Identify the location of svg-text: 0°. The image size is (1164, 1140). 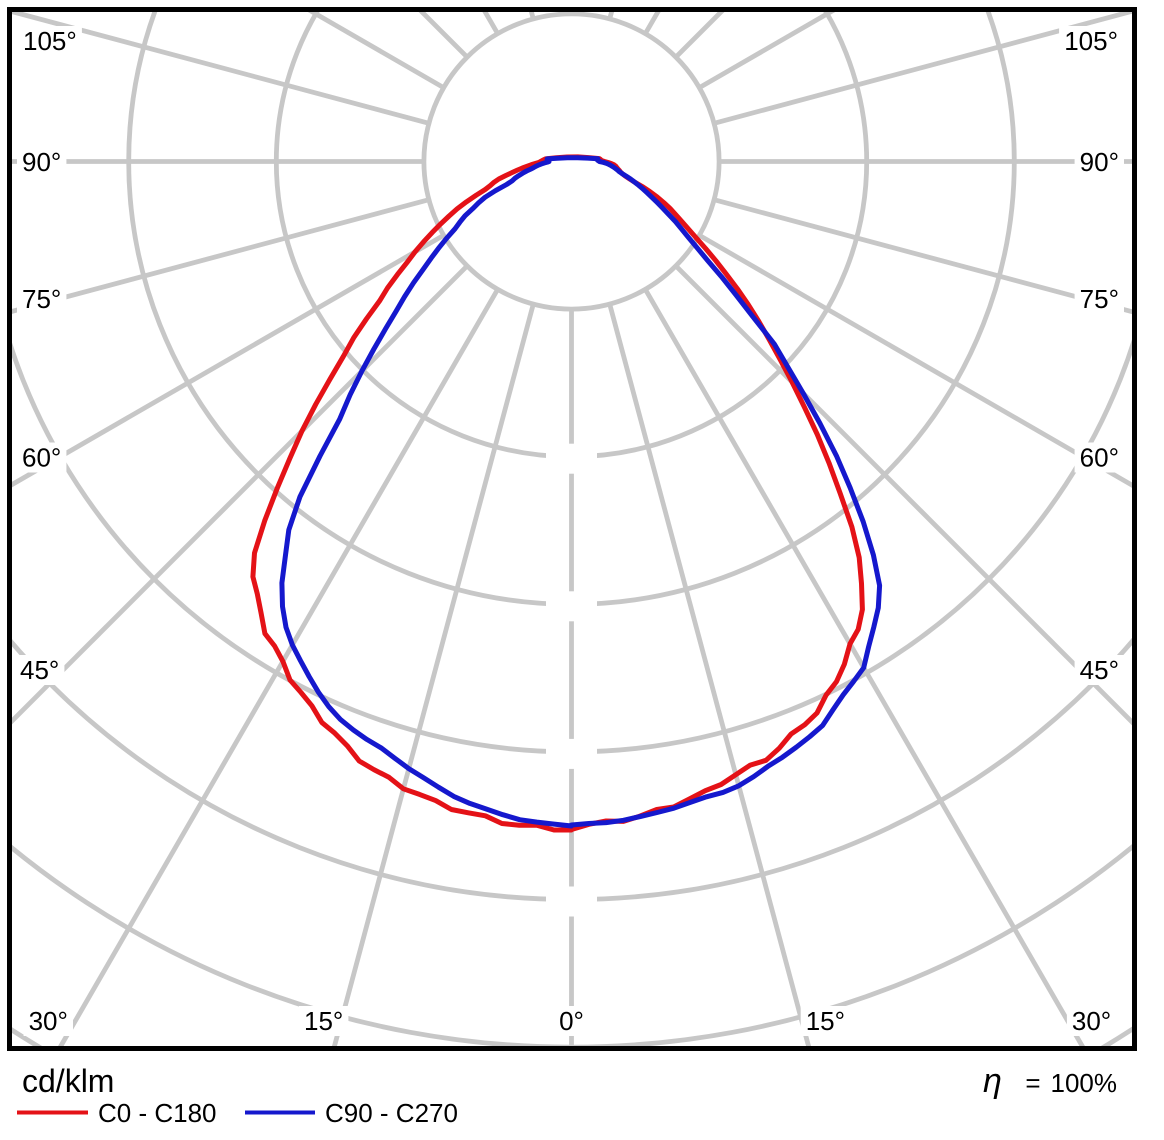
(571, 1021).